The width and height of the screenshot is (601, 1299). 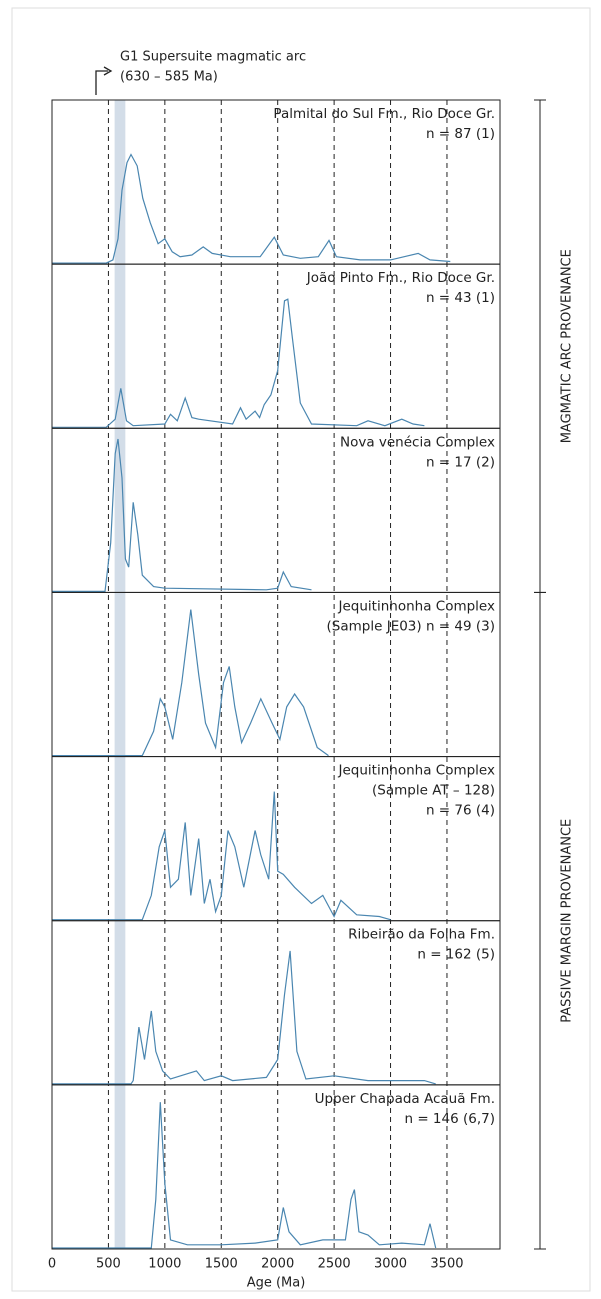 What do you see at coordinates (456, 955) in the screenshot?
I see `panel-label: n = 162 (5)` at bounding box center [456, 955].